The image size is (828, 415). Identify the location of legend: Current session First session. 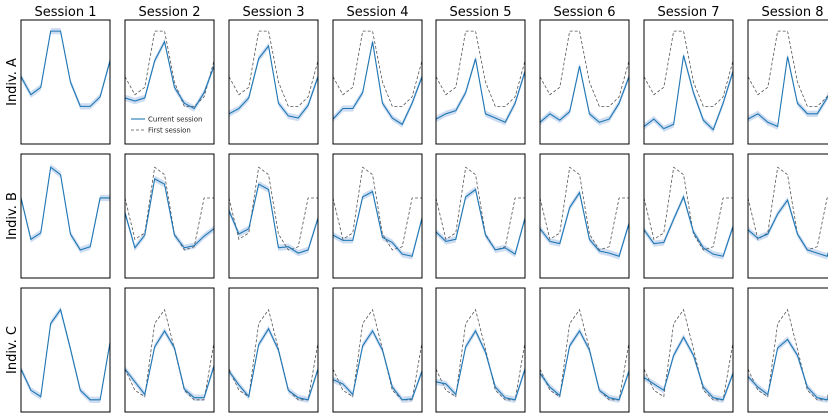
(166, 125).